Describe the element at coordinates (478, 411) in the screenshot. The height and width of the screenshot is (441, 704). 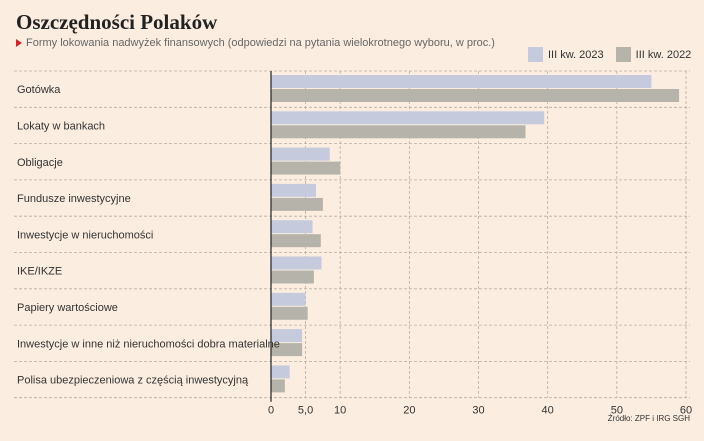
I see `x-tick-label: 30` at that location.